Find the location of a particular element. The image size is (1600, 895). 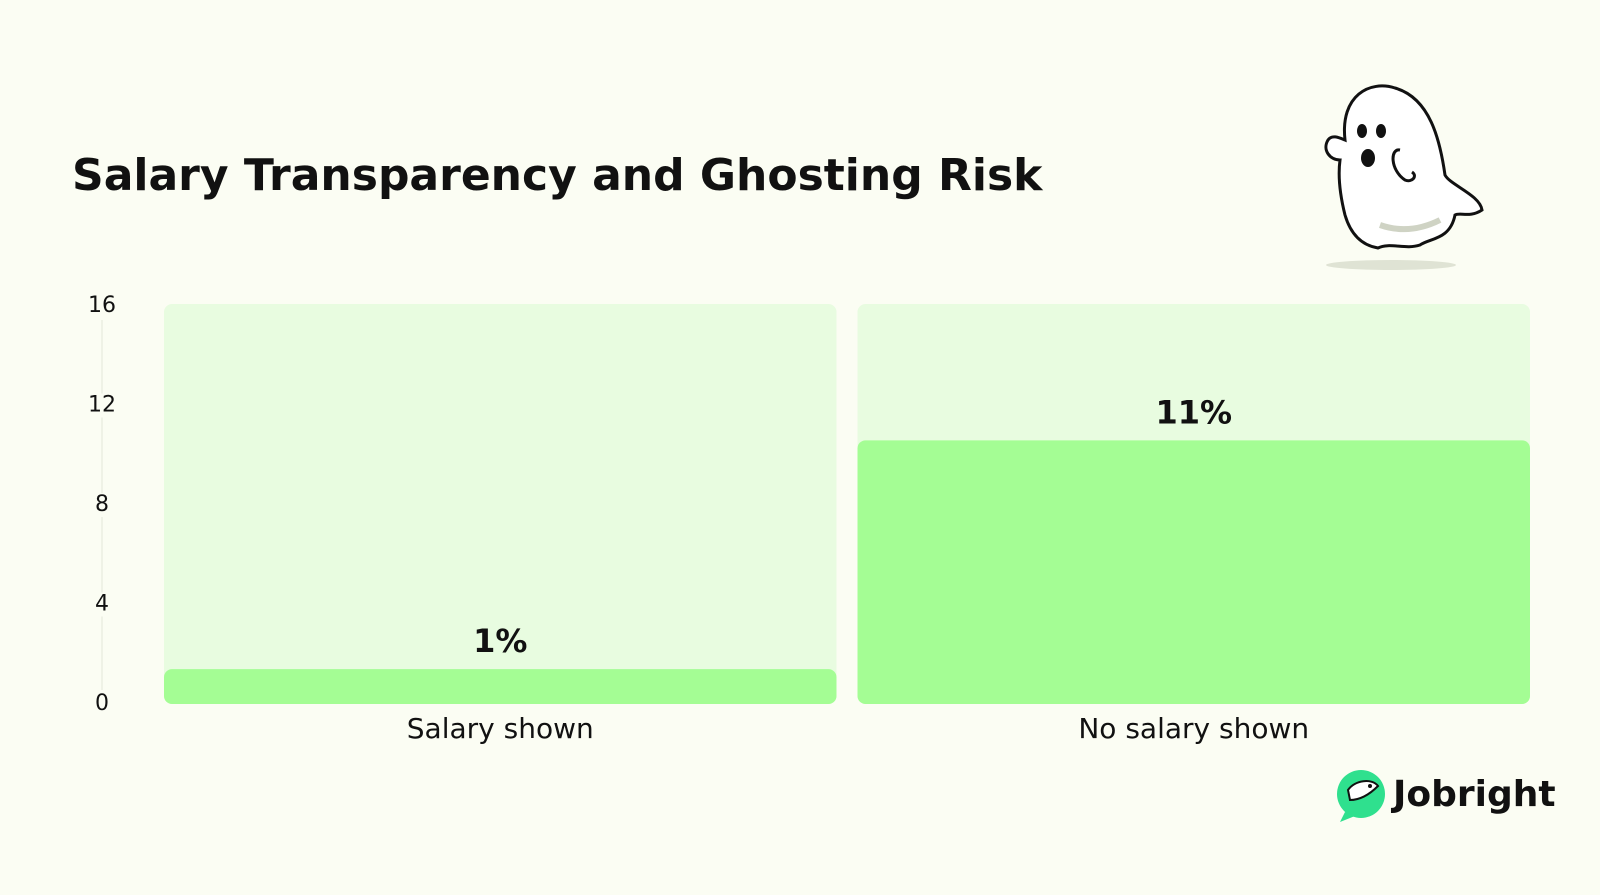

y-tick-label: 8 is located at coordinates (102, 504).